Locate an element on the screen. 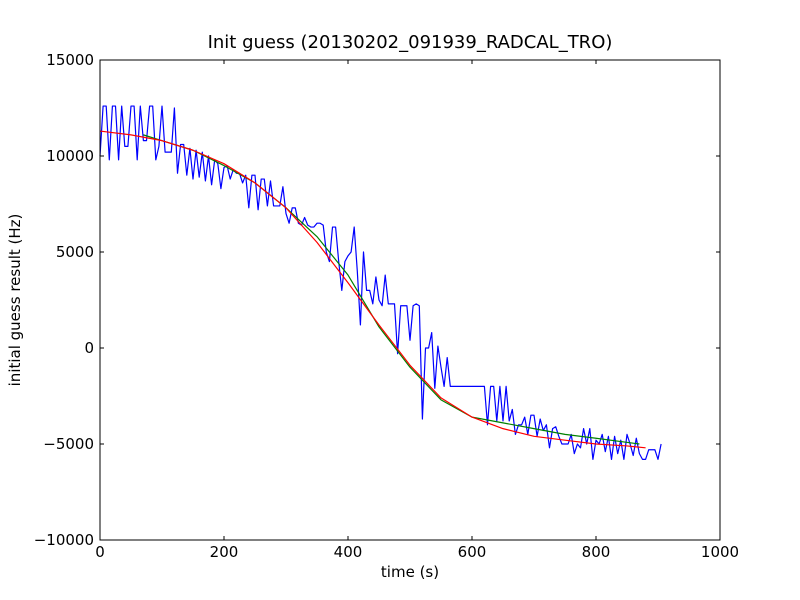  y-axis-label: initial guess result (Hz) is located at coordinates (15, 300).